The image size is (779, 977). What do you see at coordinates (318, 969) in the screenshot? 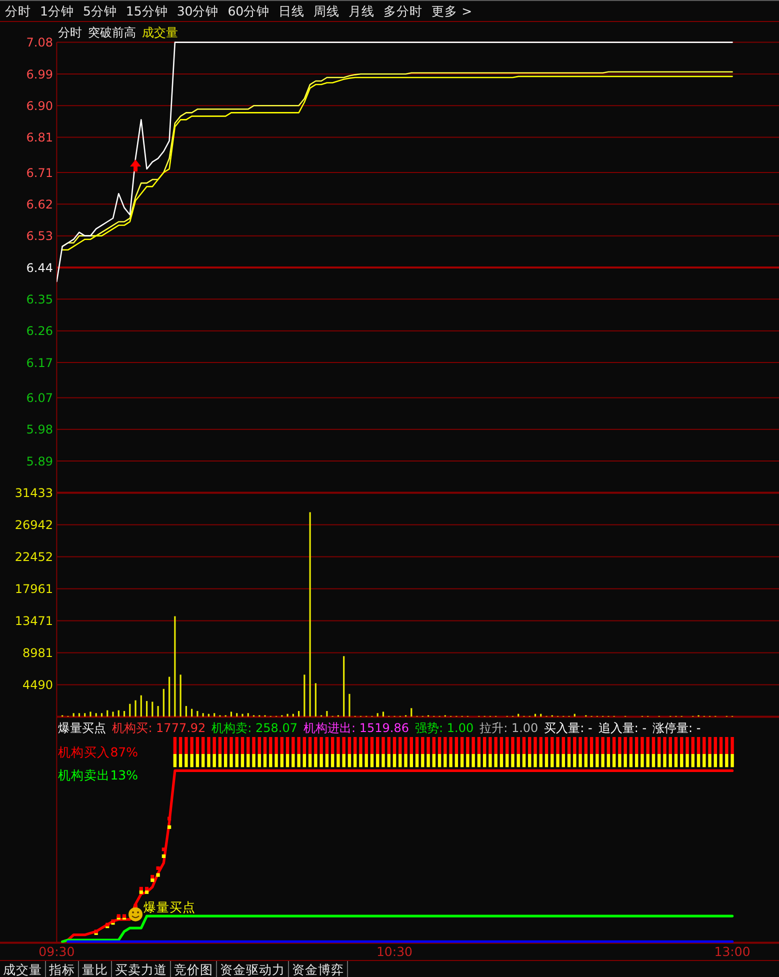
I see `text: 资金博弈` at bounding box center [318, 969].